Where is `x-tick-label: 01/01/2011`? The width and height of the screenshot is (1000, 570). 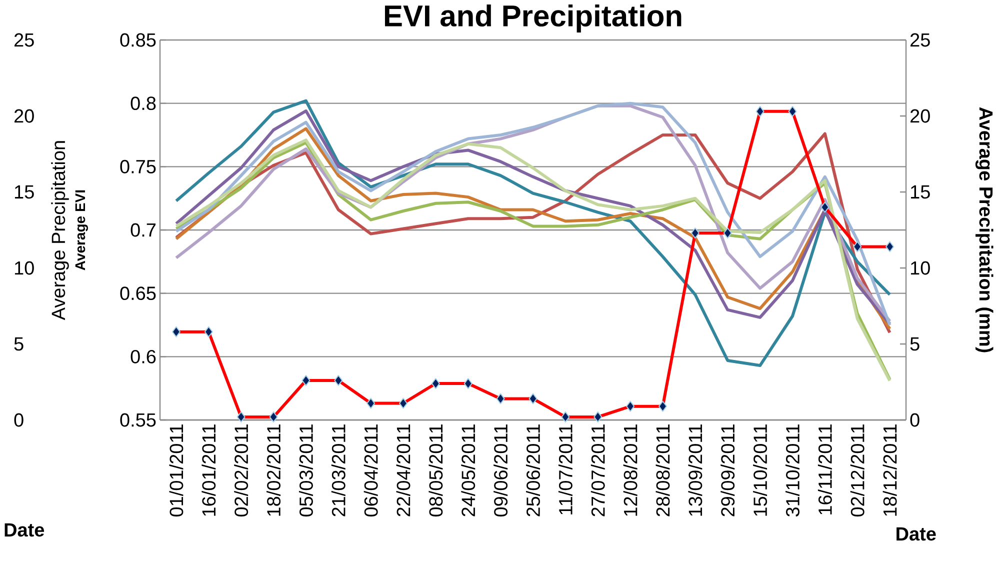
x-tick-label: 01/01/2011 is located at coordinates (176, 470).